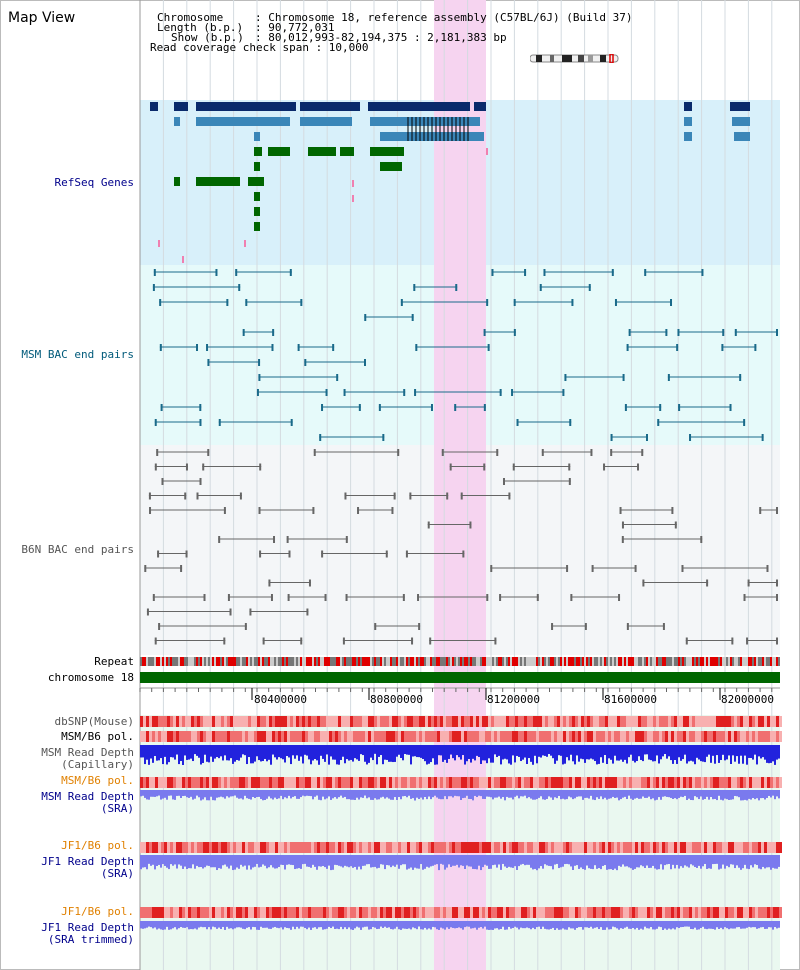  I want to click on label-refseq-genes: RefSeq Genes, so click(94, 182).